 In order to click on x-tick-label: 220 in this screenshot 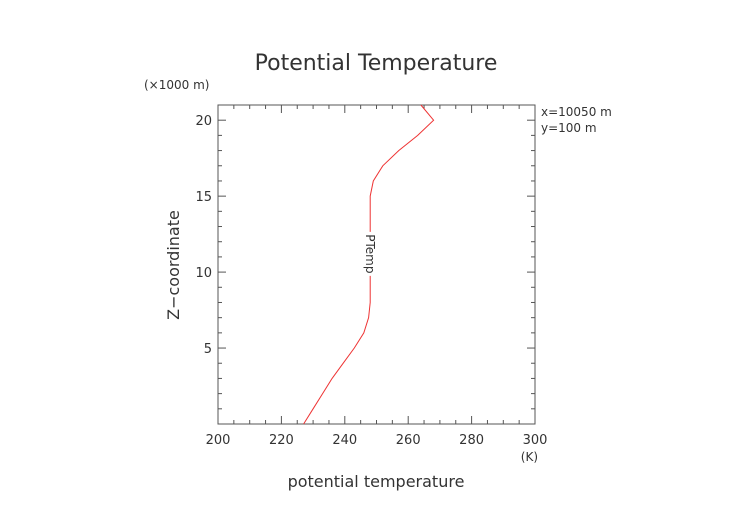, I will do `click(281, 440)`.